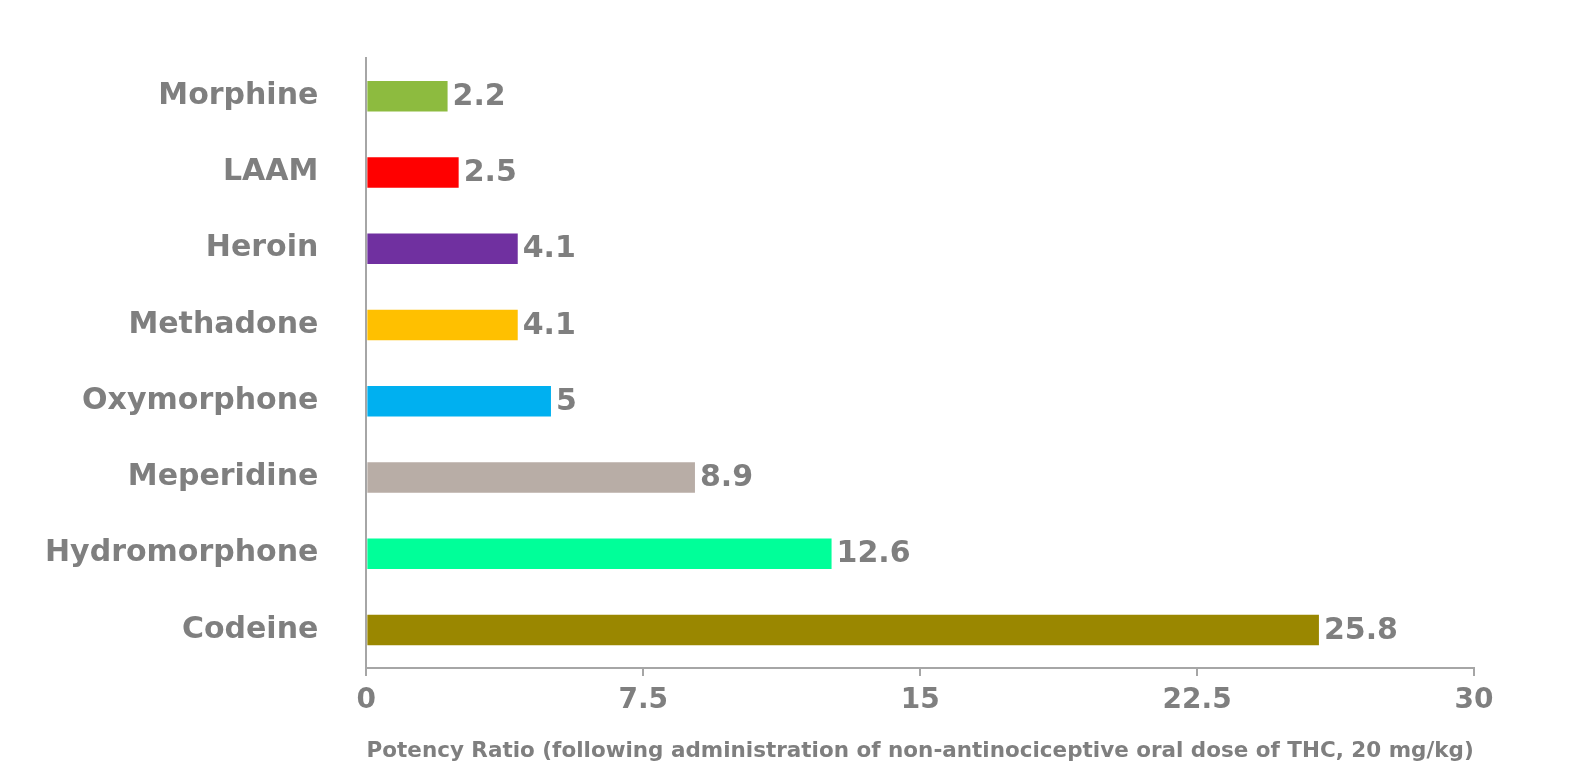 The image size is (1574, 773). I want to click on data-label: 8.9, so click(726, 476).